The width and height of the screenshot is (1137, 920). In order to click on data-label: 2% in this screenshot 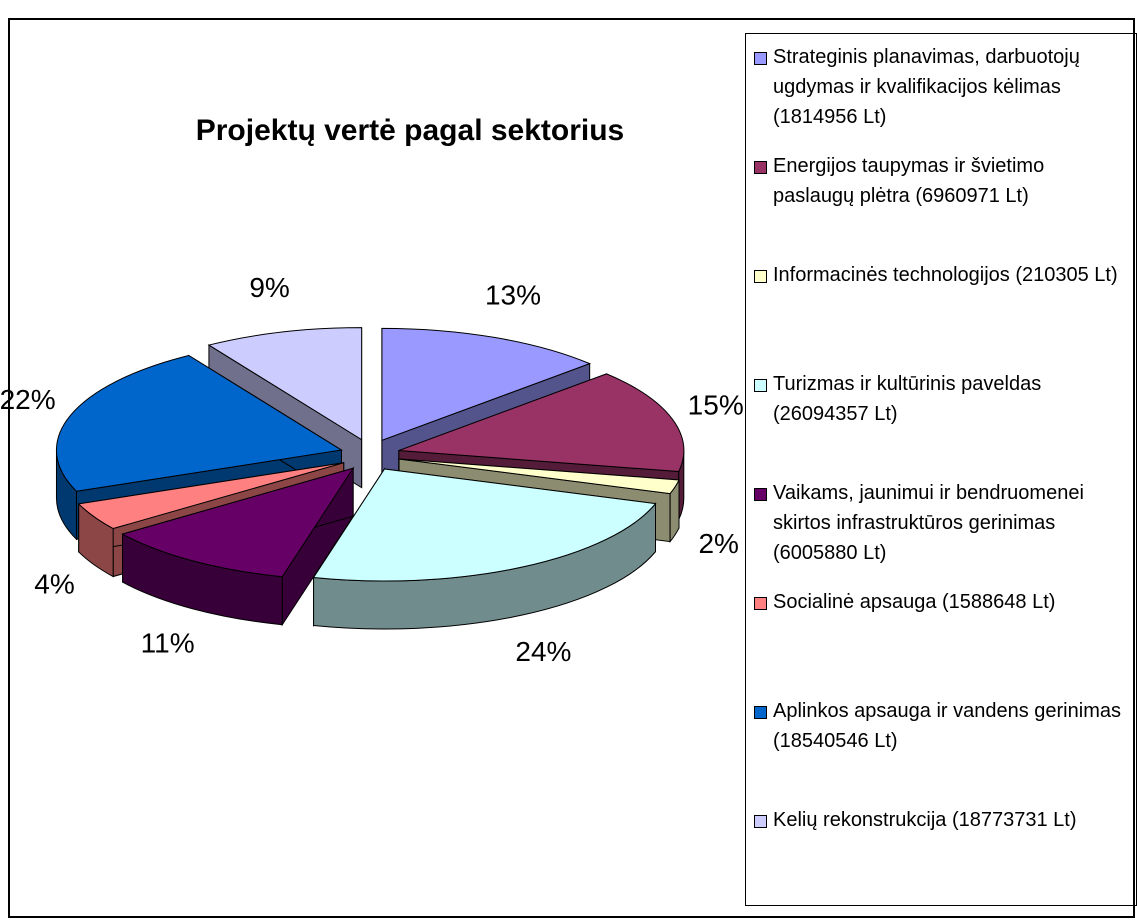, I will do `click(718, 543)`.